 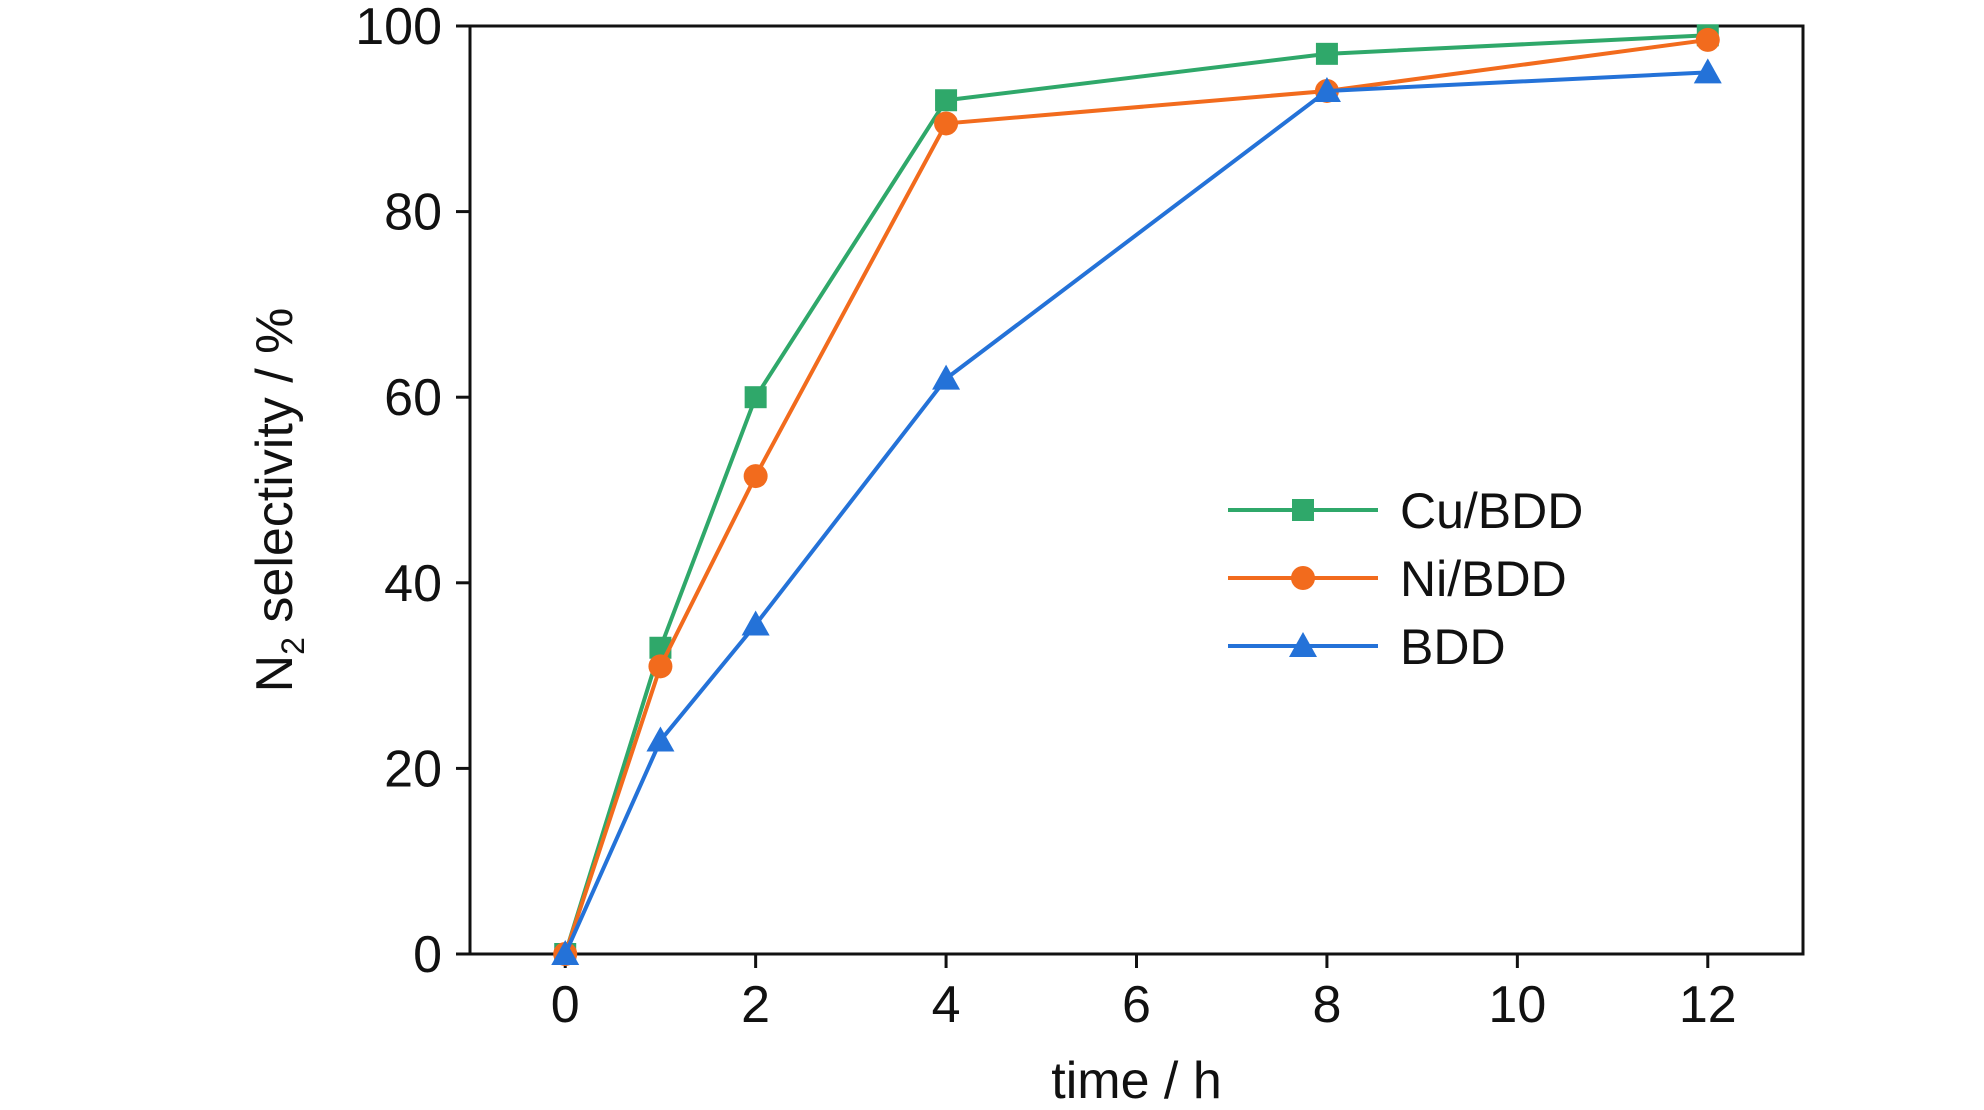 What do you see at coordinates (1453, 647) in the screenshot?
I see `legend-label: BDD` at bounding box center [1453, 647].